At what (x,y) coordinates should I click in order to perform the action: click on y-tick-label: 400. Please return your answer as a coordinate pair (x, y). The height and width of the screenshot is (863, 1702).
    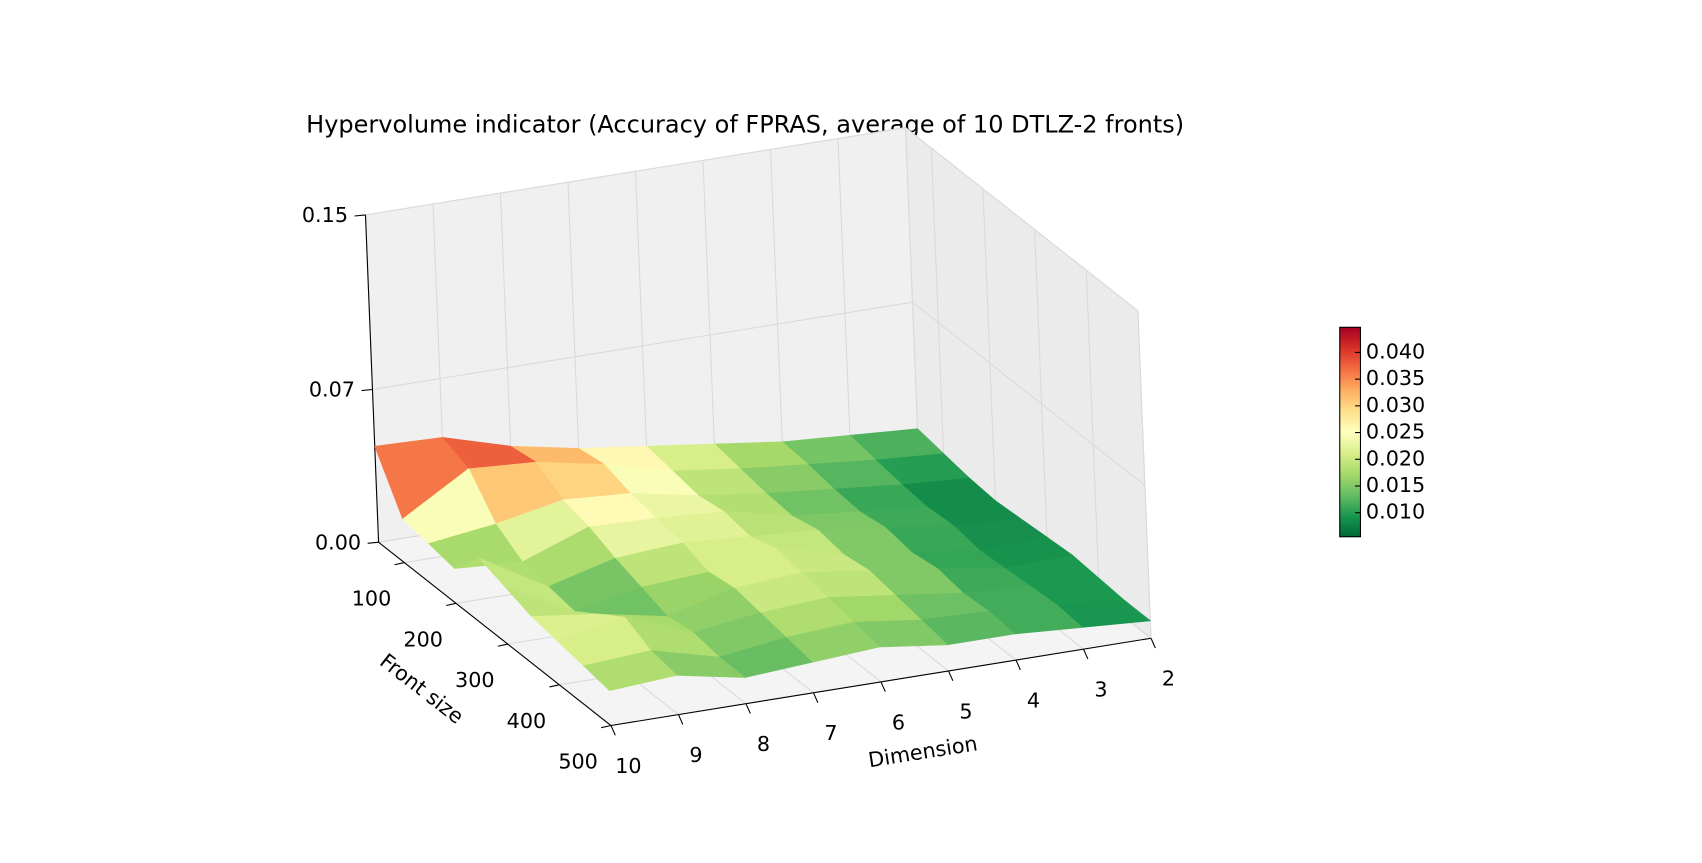
    Looking at the image, I should click on (527, 721).